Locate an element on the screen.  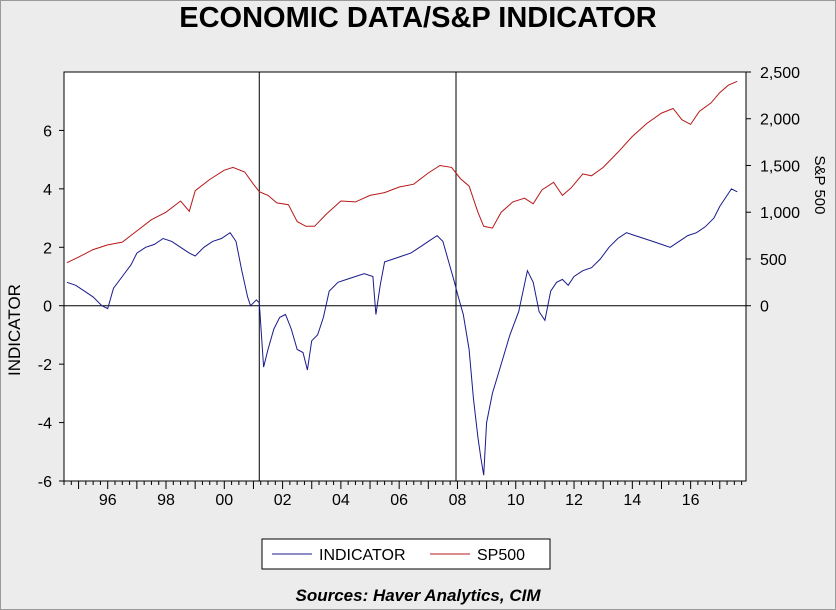
legend-label-indicator: INDICATOR is located at coordinates (362, 555).